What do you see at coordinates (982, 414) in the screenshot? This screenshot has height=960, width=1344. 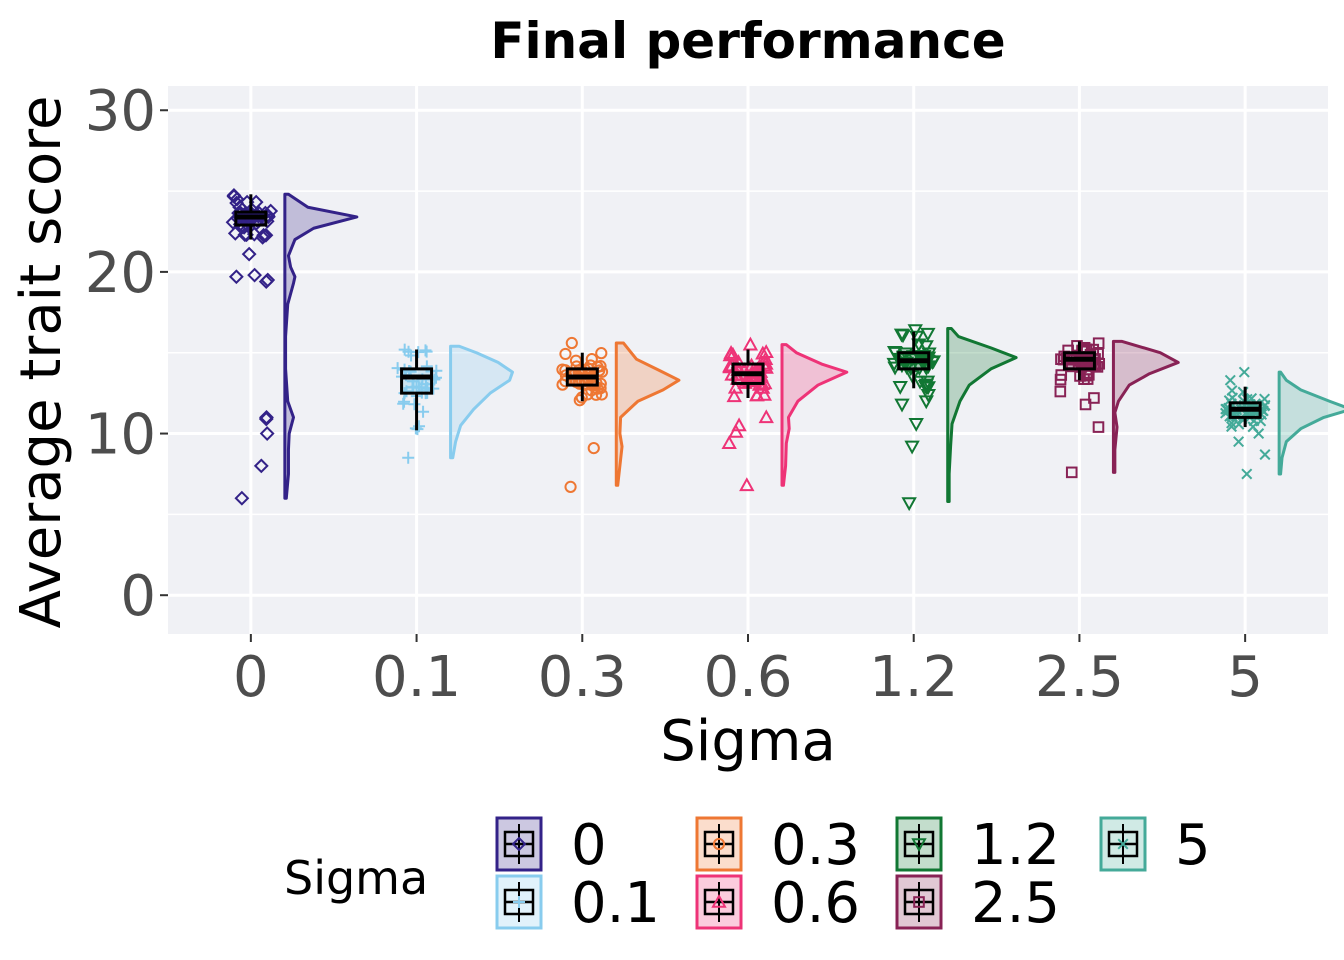 I see `density-cloud-1.2` at bounding box center [982, 414].